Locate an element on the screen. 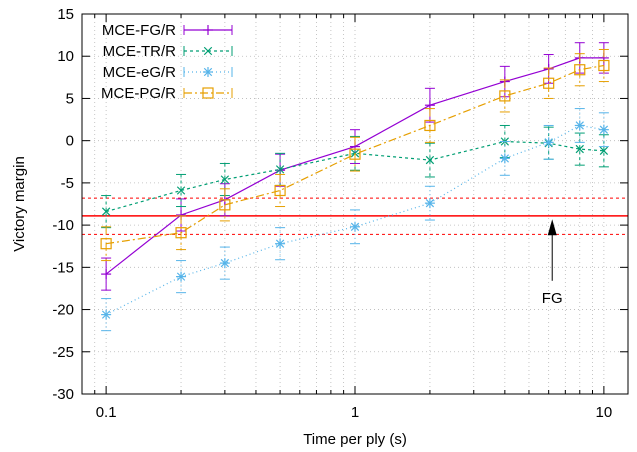 The height and width of the screenshot is (452, 637). y-tick-label: 0 is located at coordinates (70, 141).